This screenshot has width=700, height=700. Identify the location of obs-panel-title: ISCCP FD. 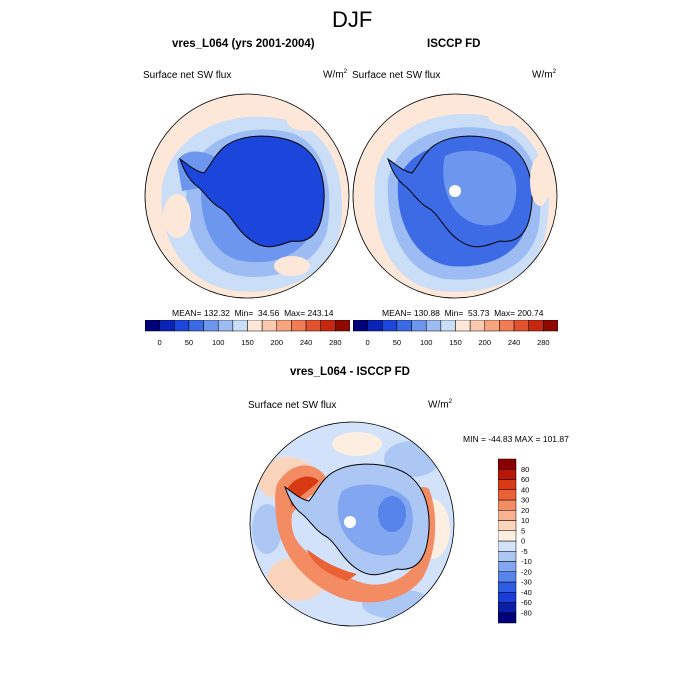
(454, 44).